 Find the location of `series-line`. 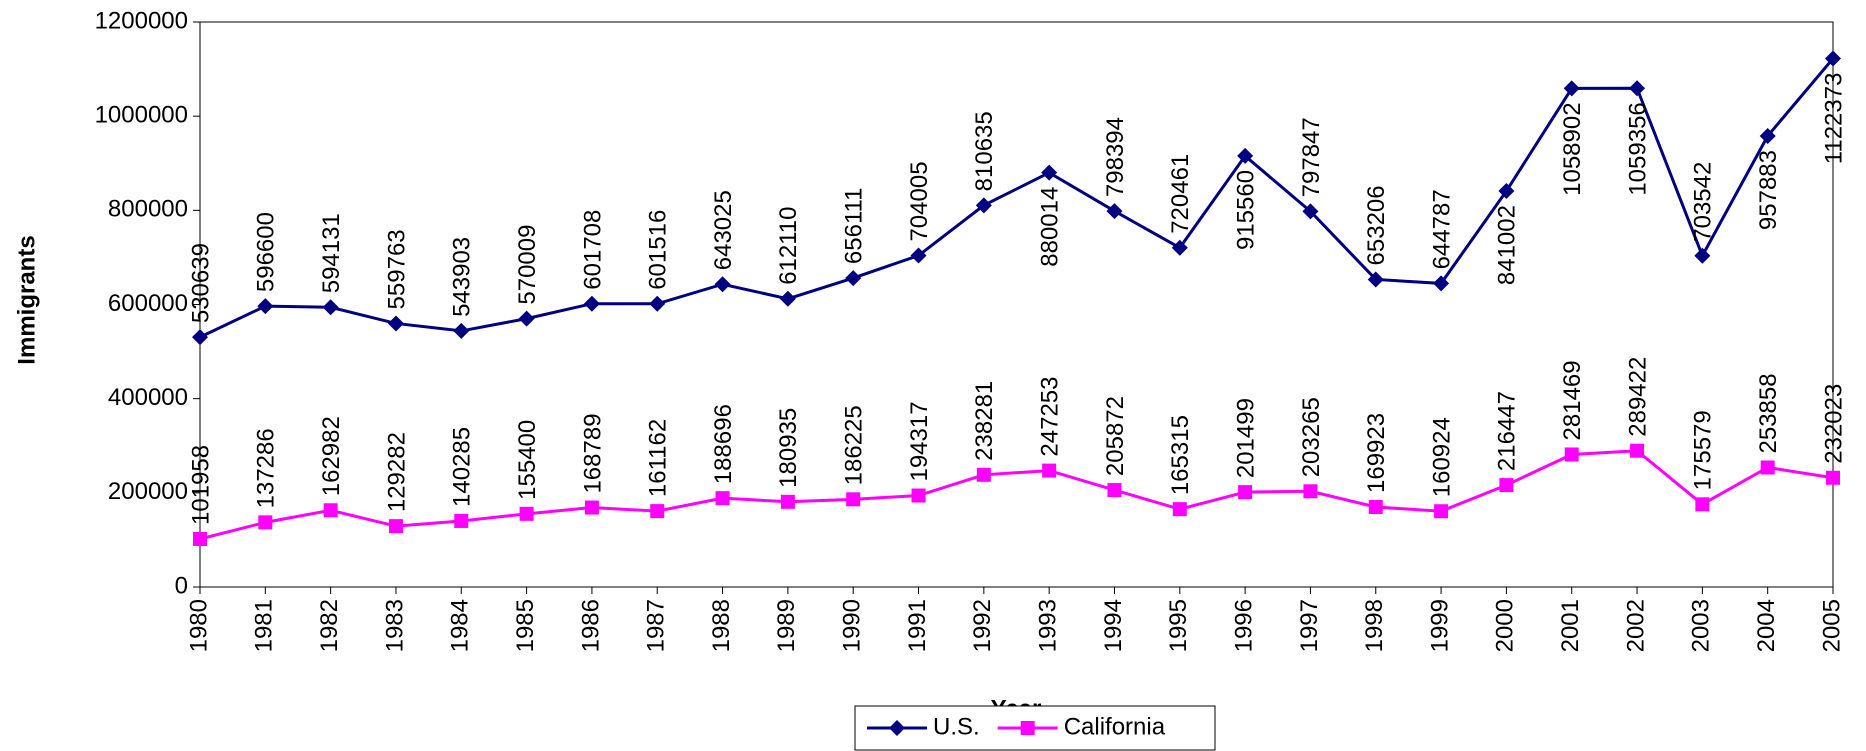

series-line is located at coordinates (1016, 495).